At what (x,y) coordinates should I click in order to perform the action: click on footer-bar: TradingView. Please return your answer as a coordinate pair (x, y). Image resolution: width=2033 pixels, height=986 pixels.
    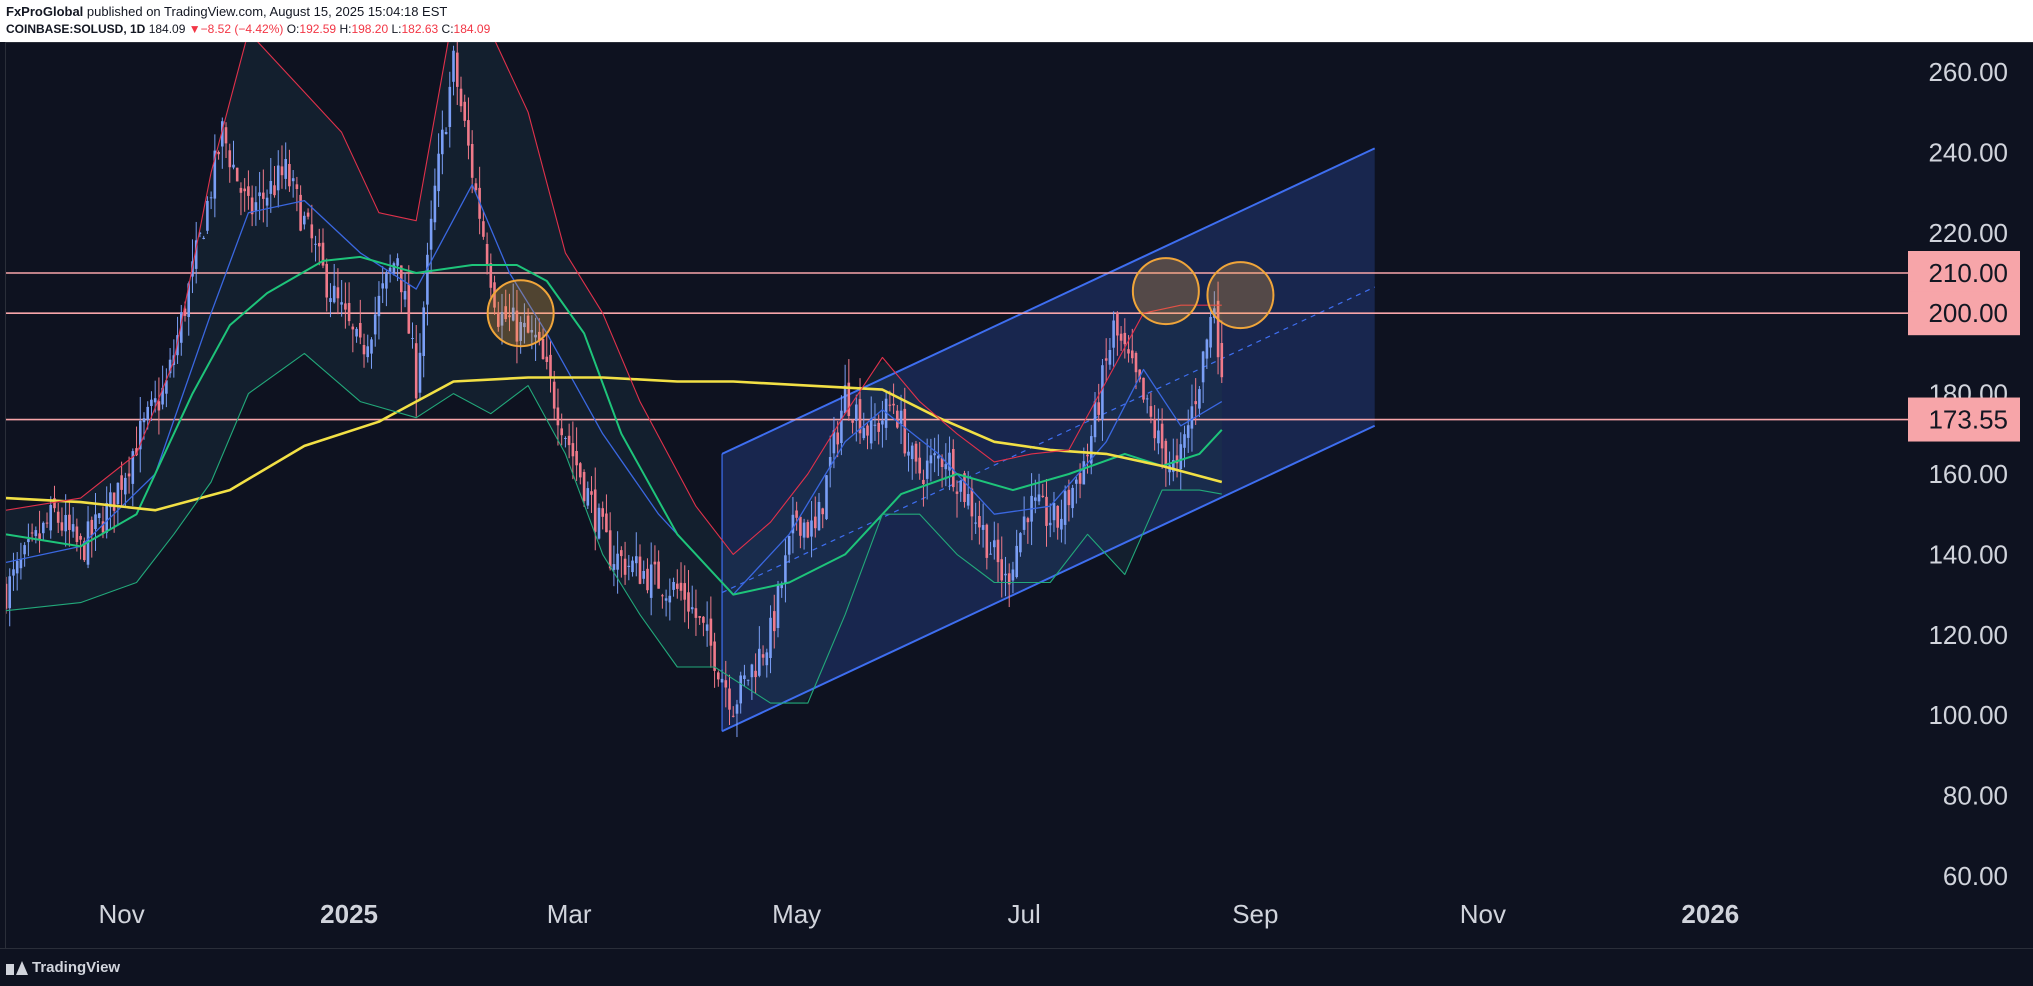
    Looking at the image, I should click on (1016, 967).